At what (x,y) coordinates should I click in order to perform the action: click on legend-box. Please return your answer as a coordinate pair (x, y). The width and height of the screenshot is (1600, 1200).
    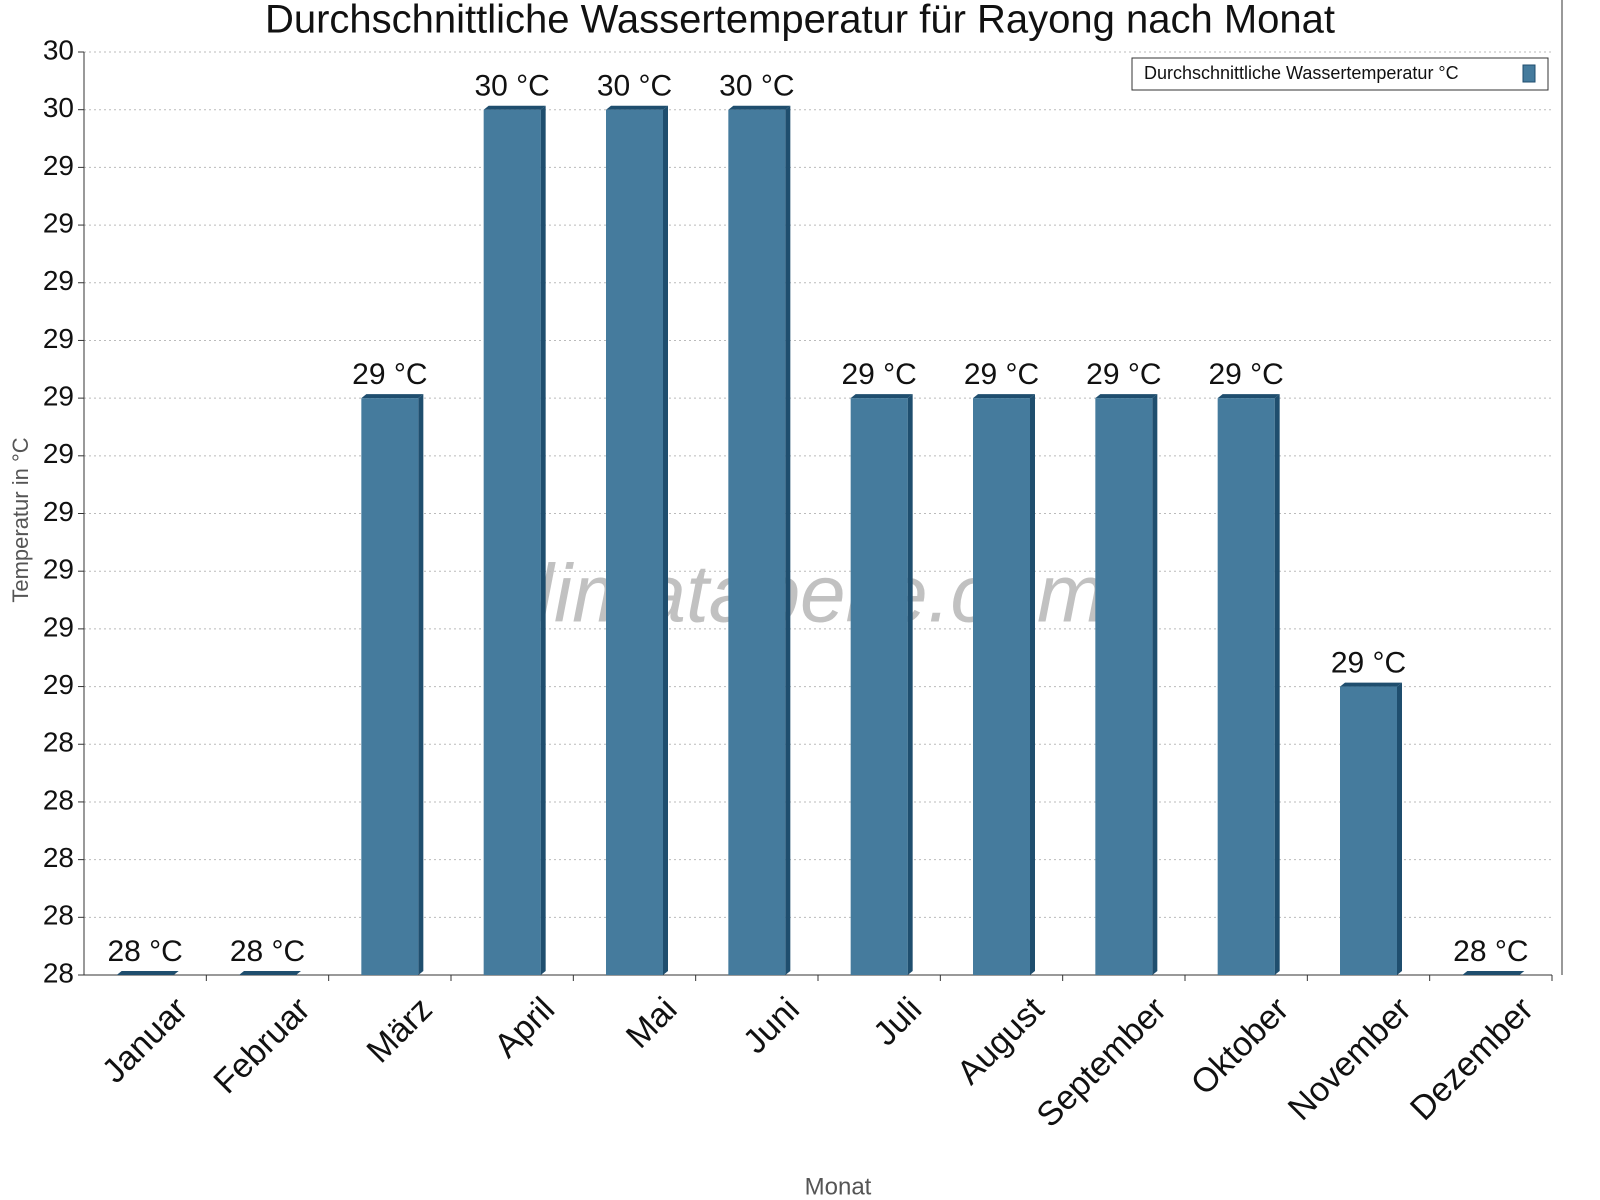
    Looking at the image, I should click on (1340, 74).